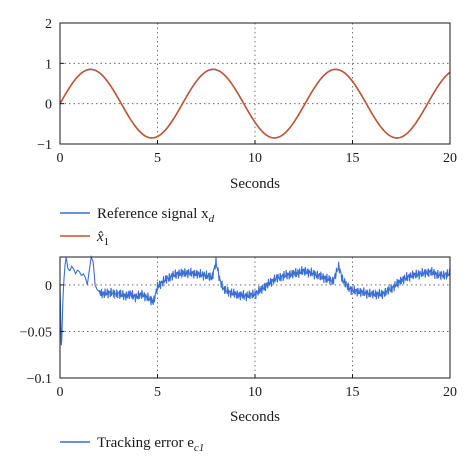  What do you see at coordinates (255, 184) in the screenshot?
I see `chart-top-xlabel: Seconds` at bounding box center [255, 184].